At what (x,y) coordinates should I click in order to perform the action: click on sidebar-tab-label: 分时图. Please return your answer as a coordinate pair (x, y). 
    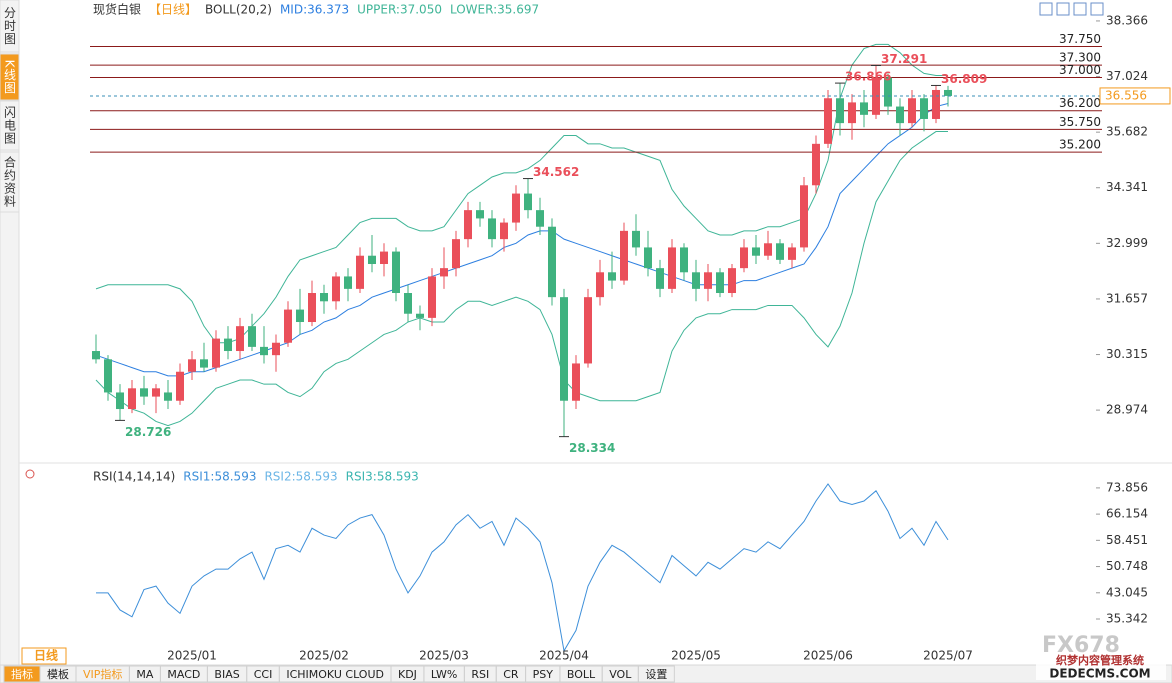
    Looking at the image, I should click on (10, 25).